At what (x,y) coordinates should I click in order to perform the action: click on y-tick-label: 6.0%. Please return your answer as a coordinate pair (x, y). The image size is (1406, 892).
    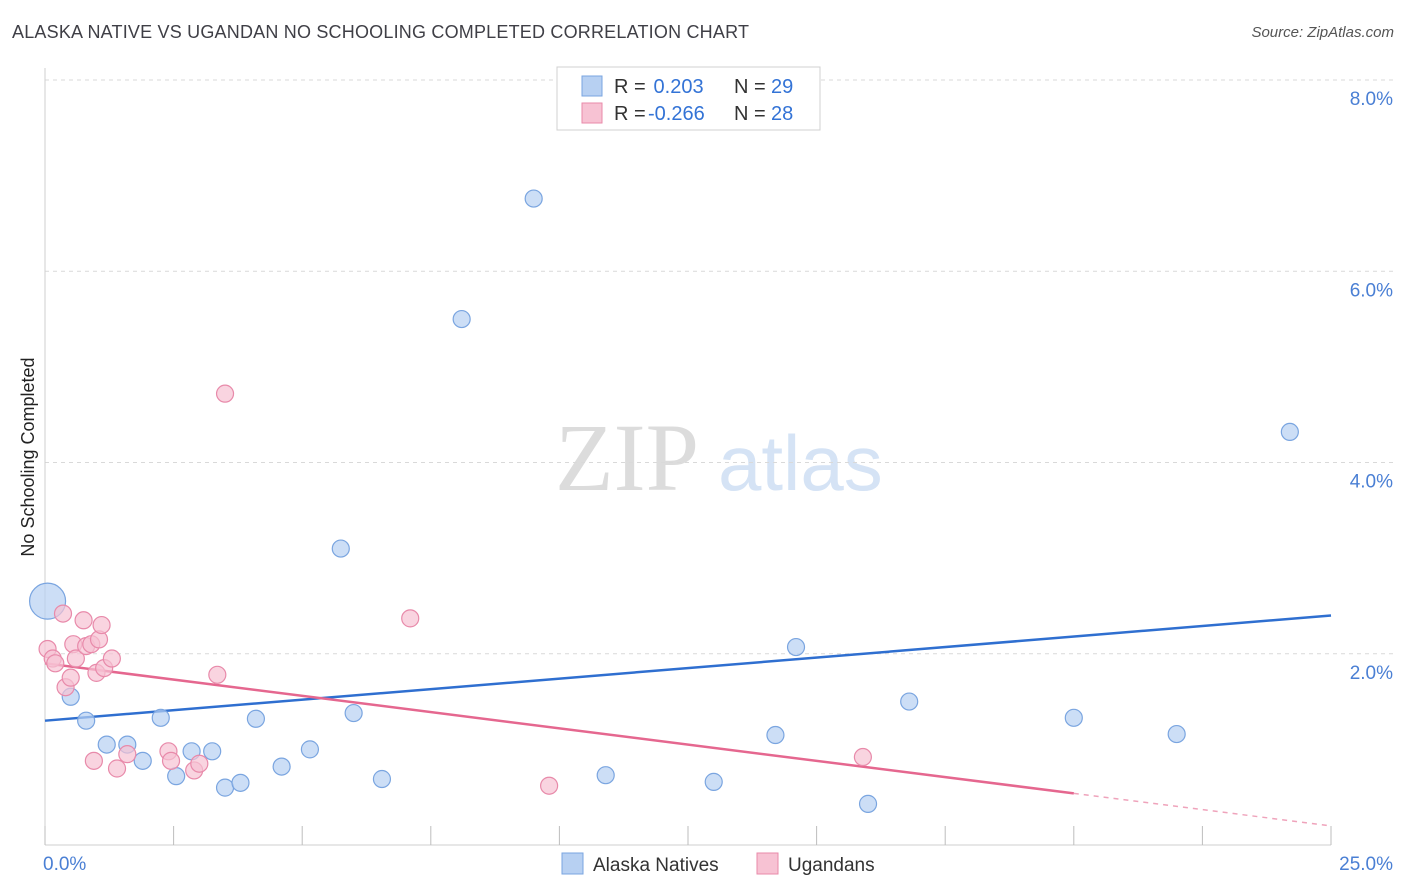
    Looking at the image, I should click on (1371, 290).